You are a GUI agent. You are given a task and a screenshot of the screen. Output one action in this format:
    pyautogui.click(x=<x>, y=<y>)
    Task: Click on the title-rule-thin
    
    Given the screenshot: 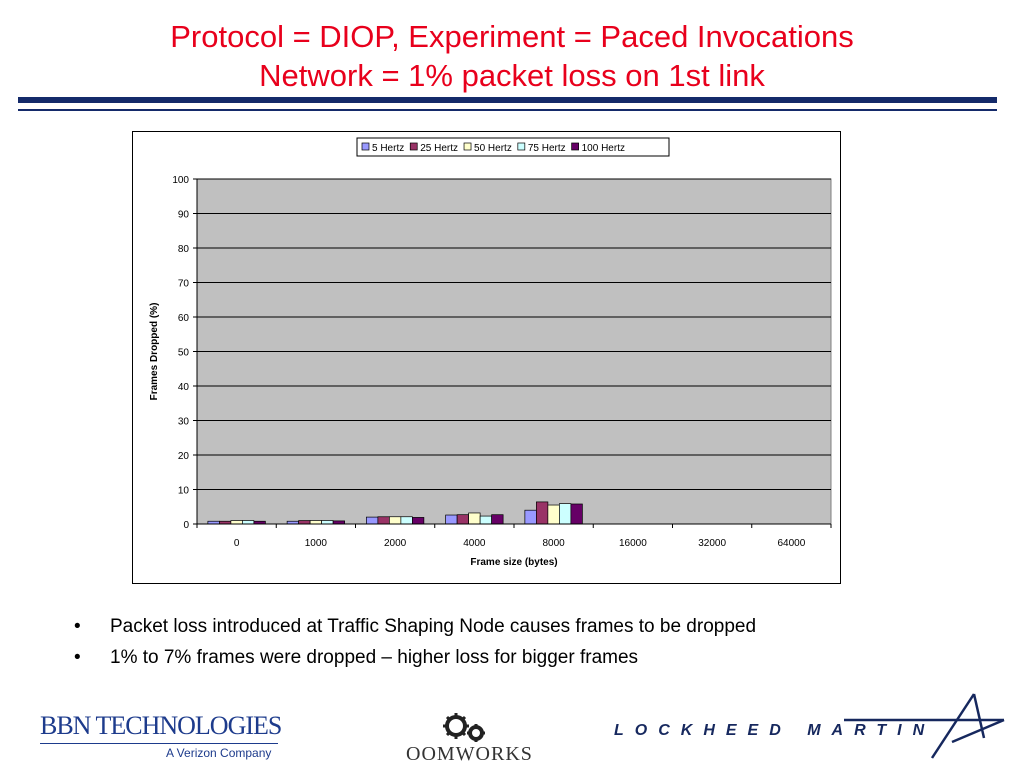 What is the action you would take?
    pyautogui.click(x=507, y=110)
    